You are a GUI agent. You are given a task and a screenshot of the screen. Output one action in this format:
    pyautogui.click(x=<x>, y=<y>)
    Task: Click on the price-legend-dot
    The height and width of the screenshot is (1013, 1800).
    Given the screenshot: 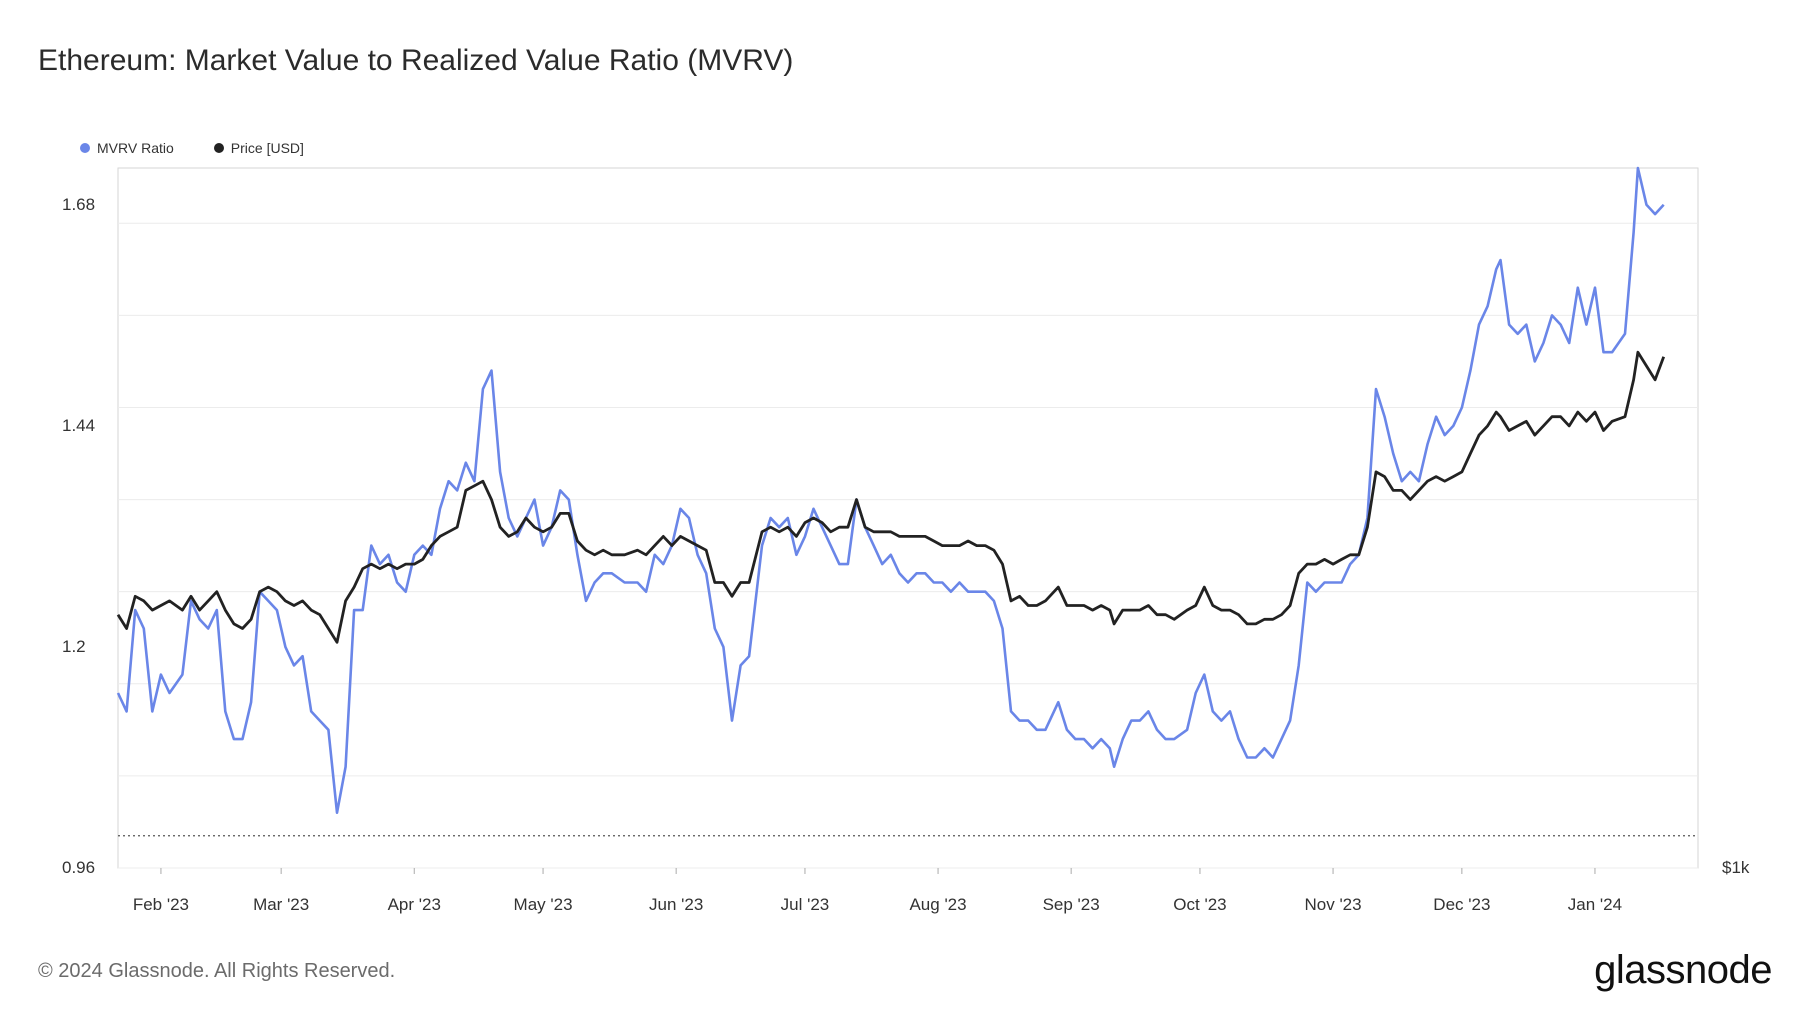 What is the action you would take?
    pyautogui.click(x=218, y=148)
    